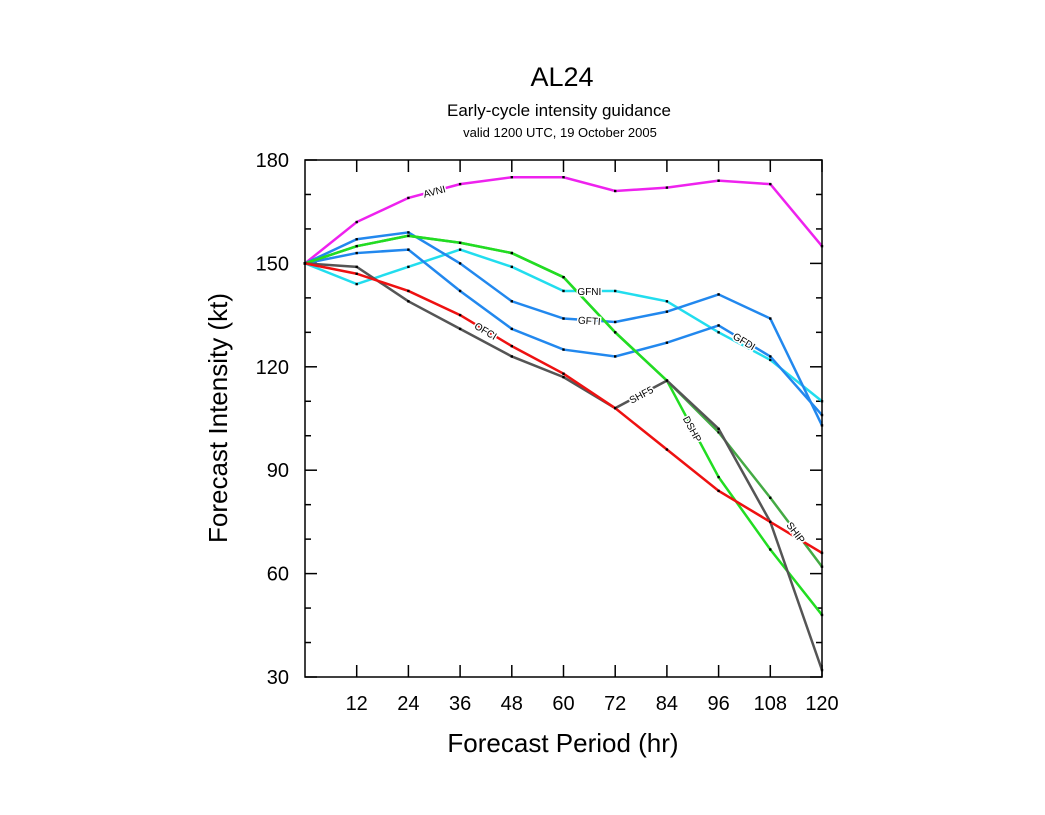 Image resolution: width=1045 pixels, height=815 pixels. I want to click on y-tick-label: 60, so click(278, 575).